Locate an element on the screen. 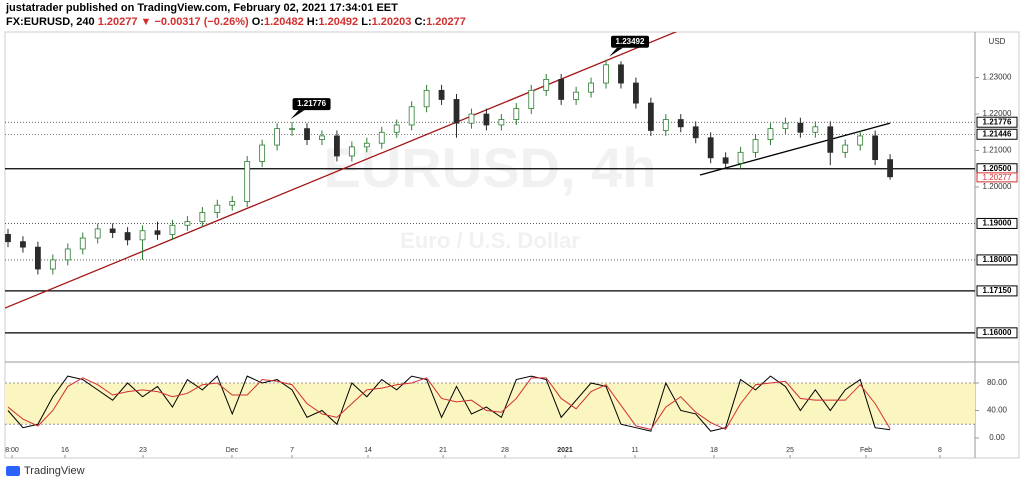 The height and width of the screenshot is (485, 1024). x-tick-label: 8 is located at coordinates (940, 450).